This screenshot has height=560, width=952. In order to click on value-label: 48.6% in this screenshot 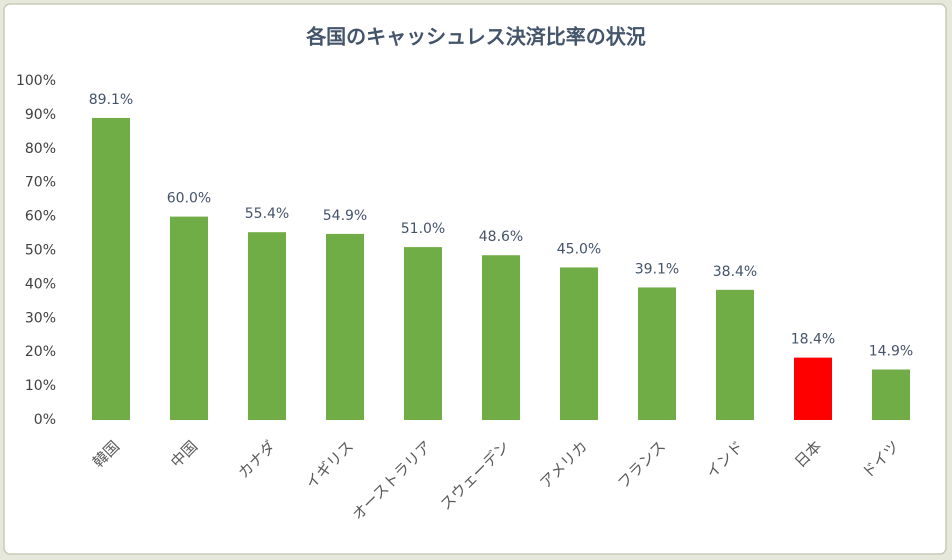, I will do `click(501, 237)`.